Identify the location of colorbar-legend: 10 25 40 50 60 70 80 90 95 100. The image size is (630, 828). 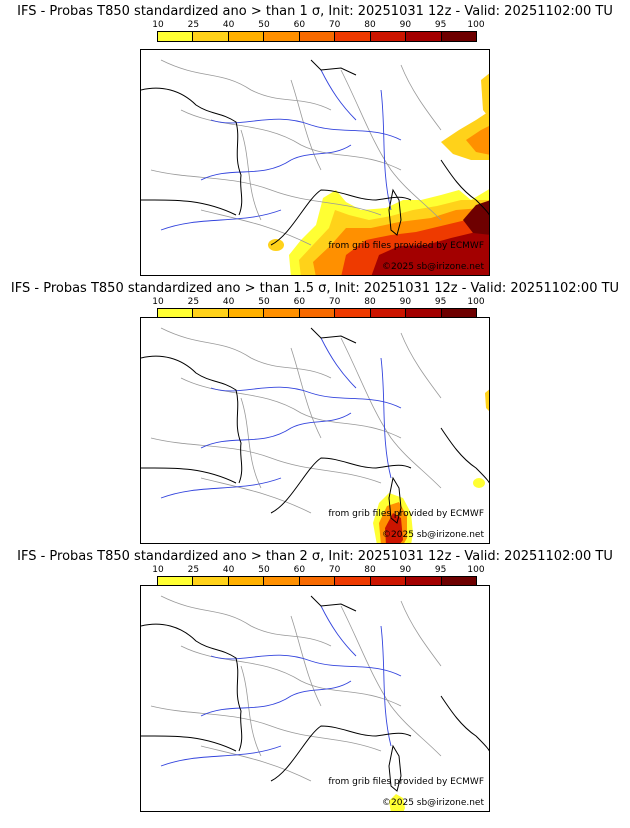
(318, 34).